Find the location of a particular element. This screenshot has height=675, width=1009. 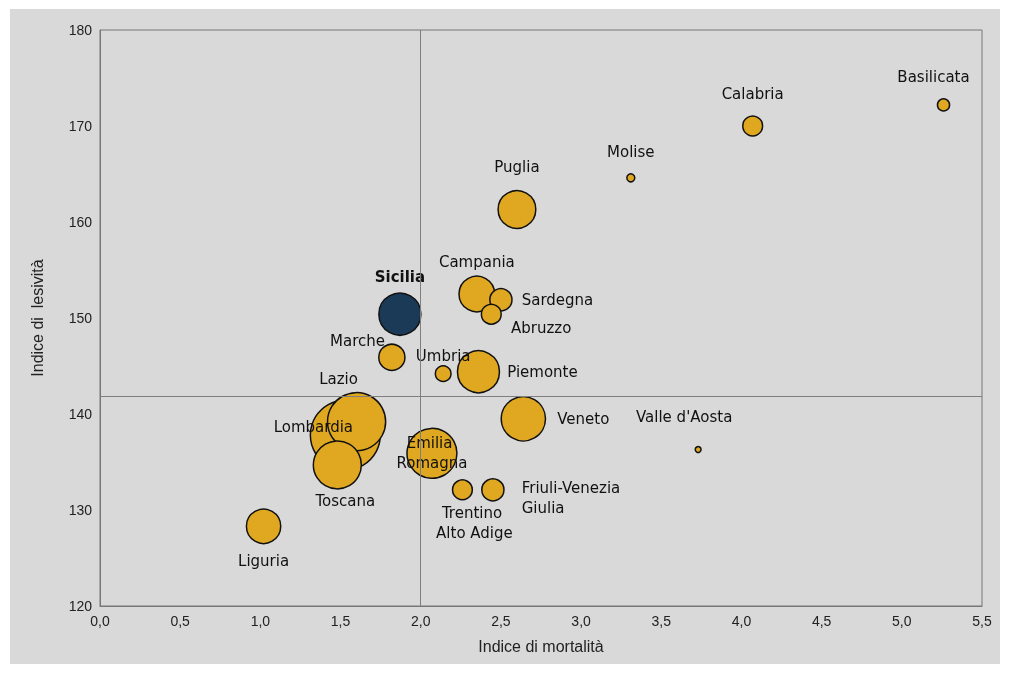

series-label: Sardegna is located at coordinates (557, 299).